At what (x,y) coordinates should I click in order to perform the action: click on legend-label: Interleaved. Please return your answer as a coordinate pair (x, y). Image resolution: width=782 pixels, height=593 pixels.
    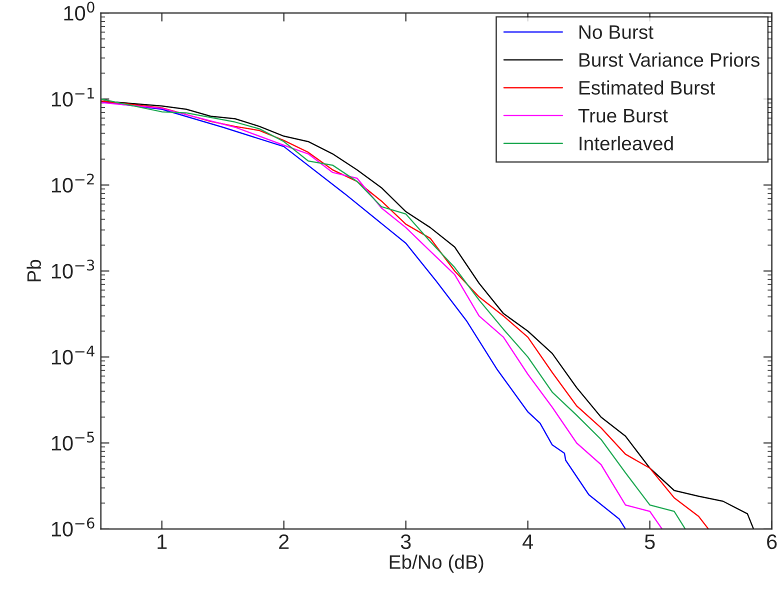
    Looking at the image, I should click on (626, 143).